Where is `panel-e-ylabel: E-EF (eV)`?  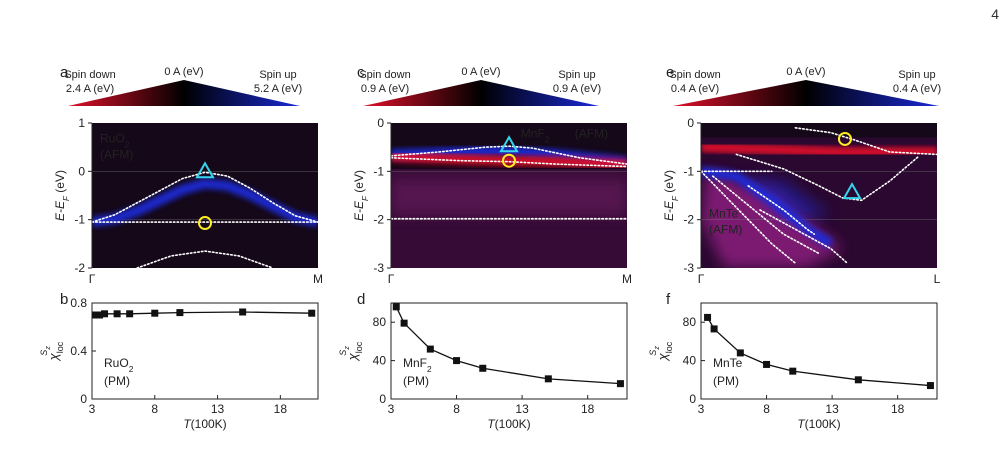
panel-e-ylabel: E-EF (eV) is located at coordinates (671, 195).